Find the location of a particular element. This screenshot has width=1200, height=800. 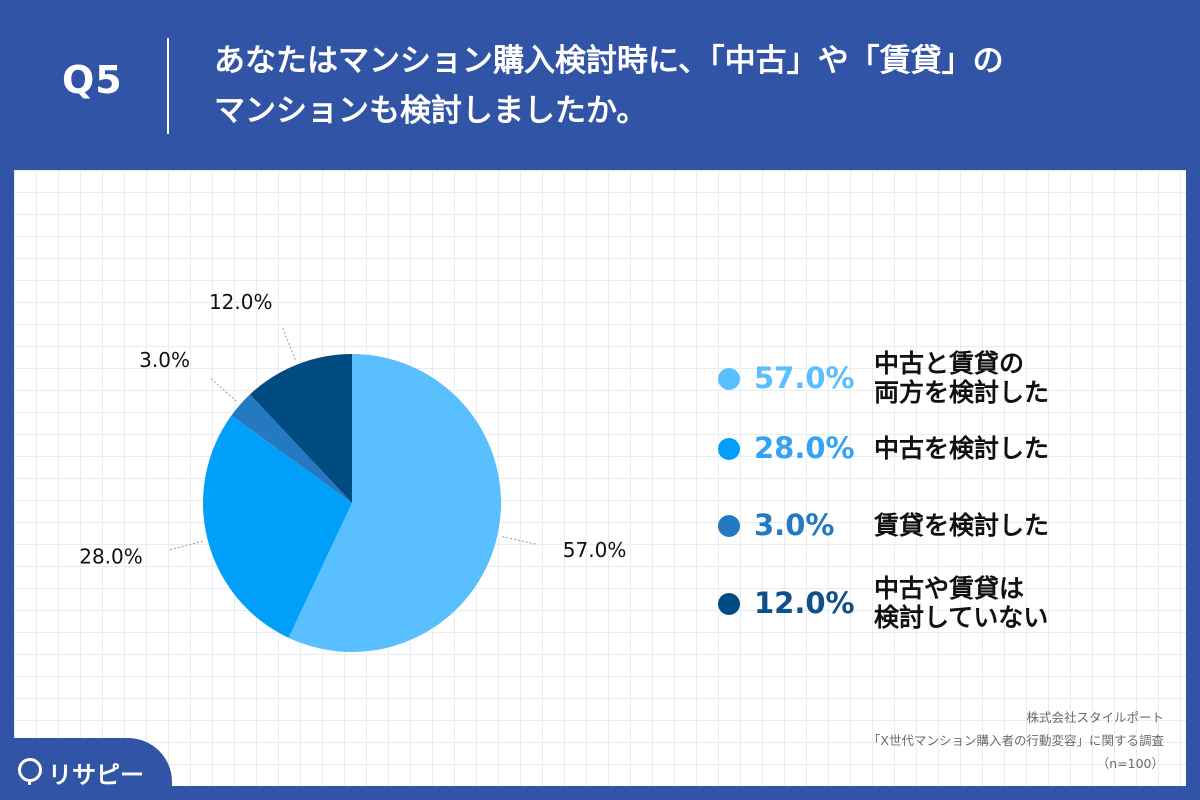

legend-marker-none is located at coordinates (729, 604).